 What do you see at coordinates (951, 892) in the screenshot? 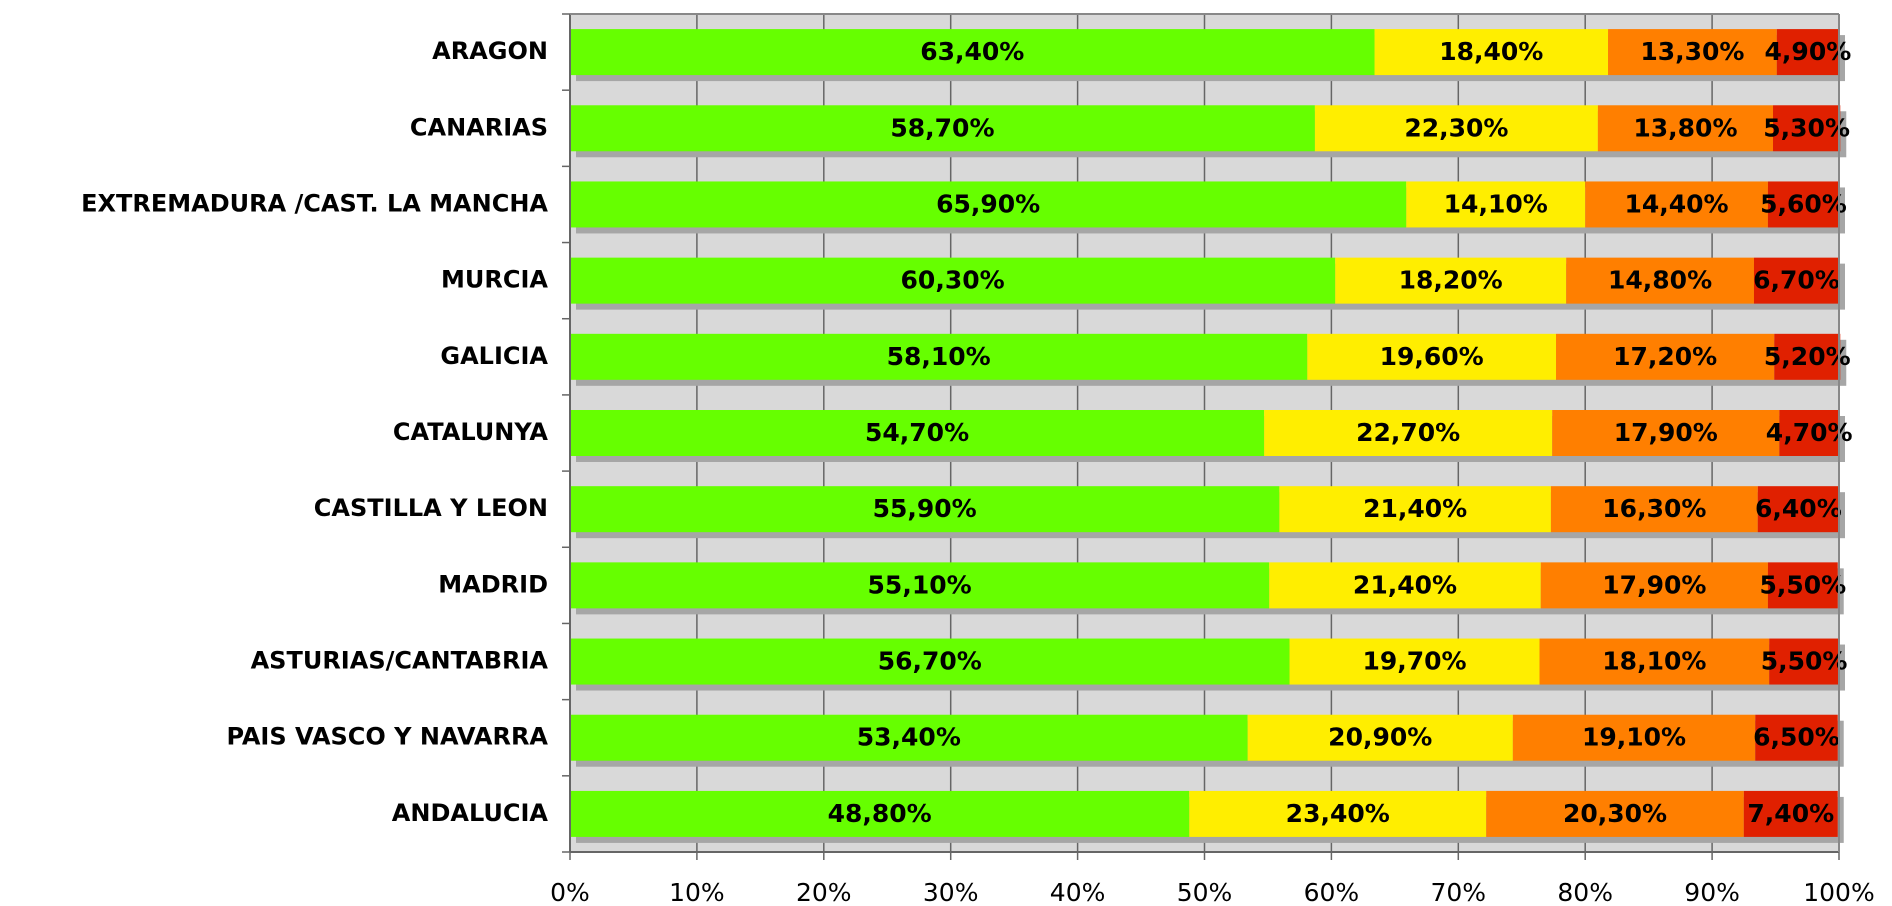
I see `x-tick-label: 30%` at bounding box center [951, 892].